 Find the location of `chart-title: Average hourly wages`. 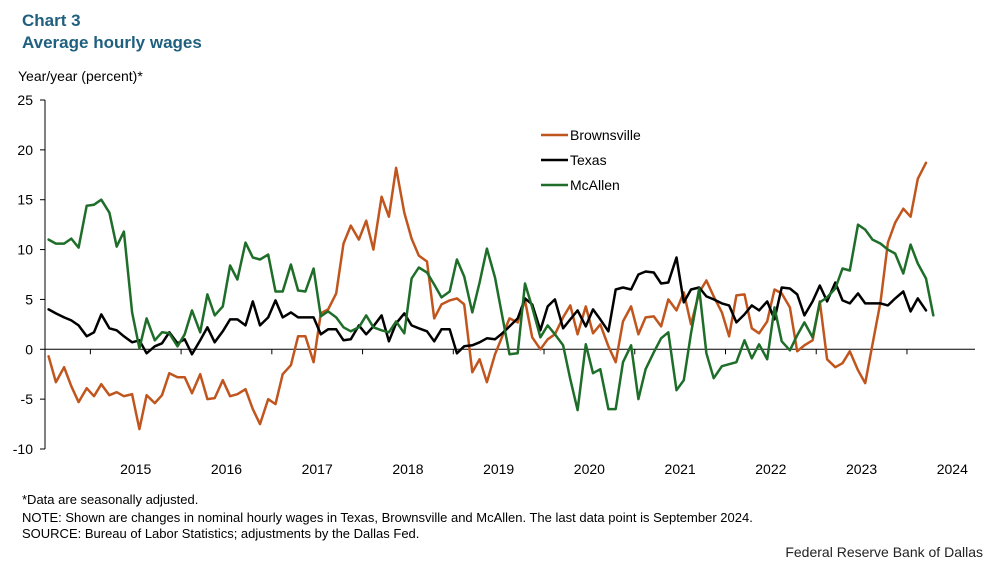

chart-title: Average hourly wages is located at coordinates (112, 42).